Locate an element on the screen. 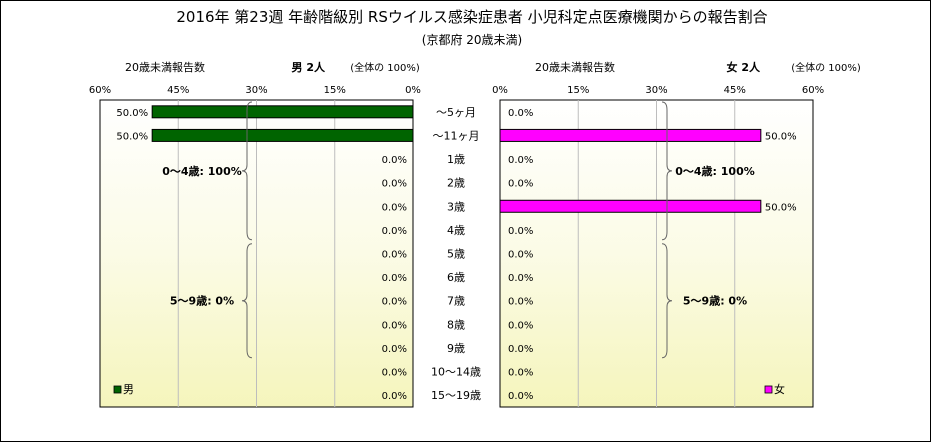 Image resolution: width=944 pixels, height=443 pixels. category-axis: ～5ヶ月 ～11ヶ月 1歳 2歳 3歳 4歳 5歳 6歳 7歳 8歳 9歳 10～14歳 15～19歳 is located at coordinates (456, 254).